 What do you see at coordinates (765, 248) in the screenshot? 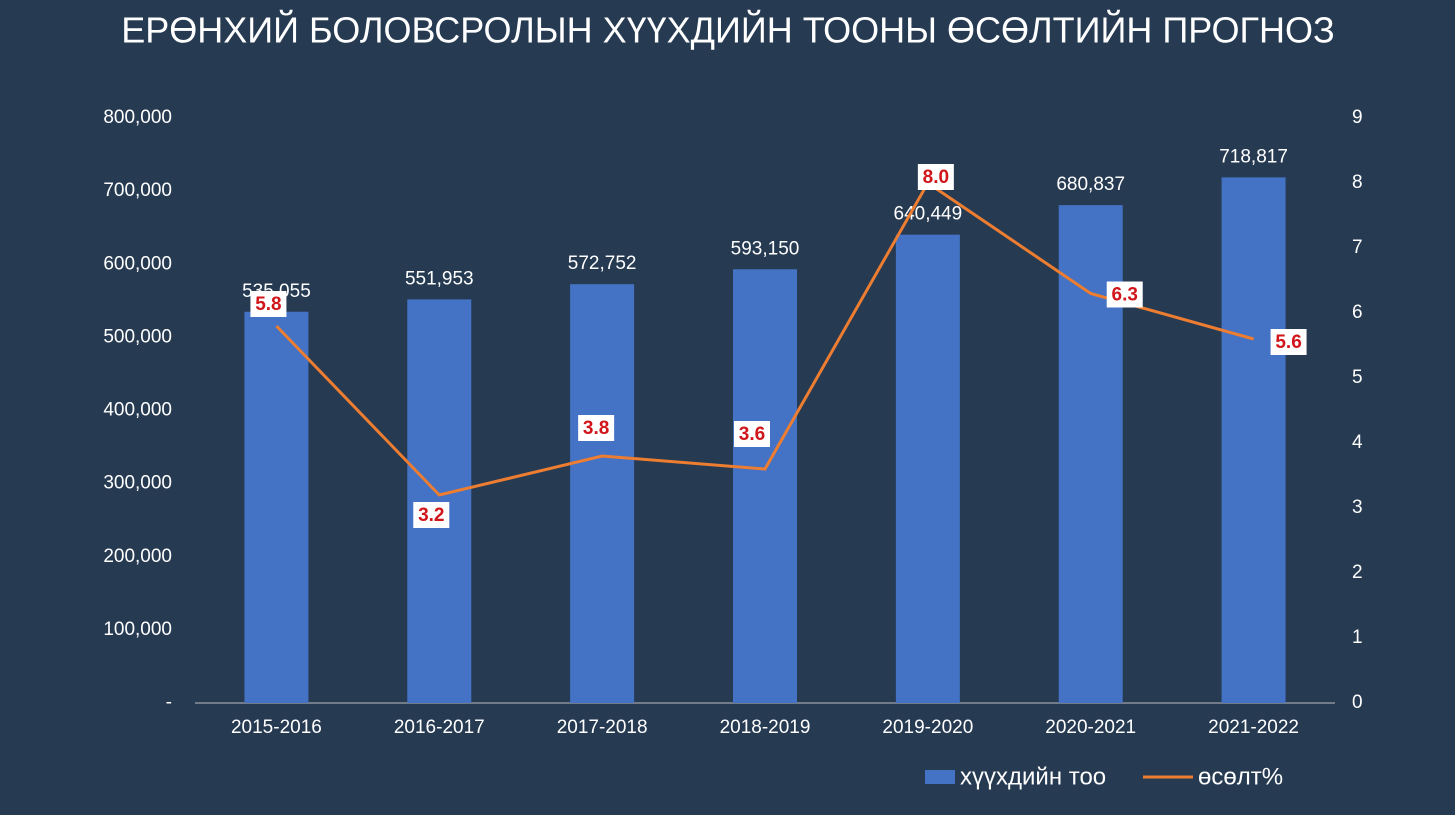
I see `bar-value-label: 593,150` at bounding box center [765, 248].